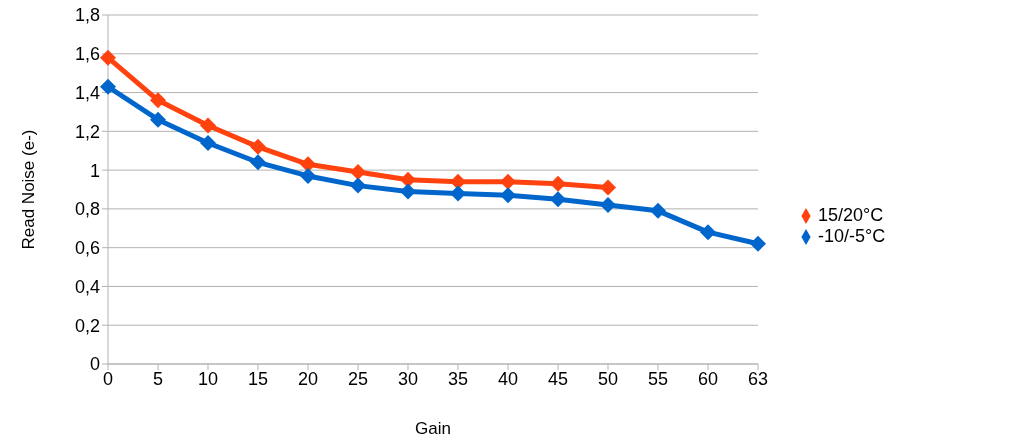  Describe the element at coordinates (458, 378) in the screenshot. I see `x-tick-label: 35` at that location.